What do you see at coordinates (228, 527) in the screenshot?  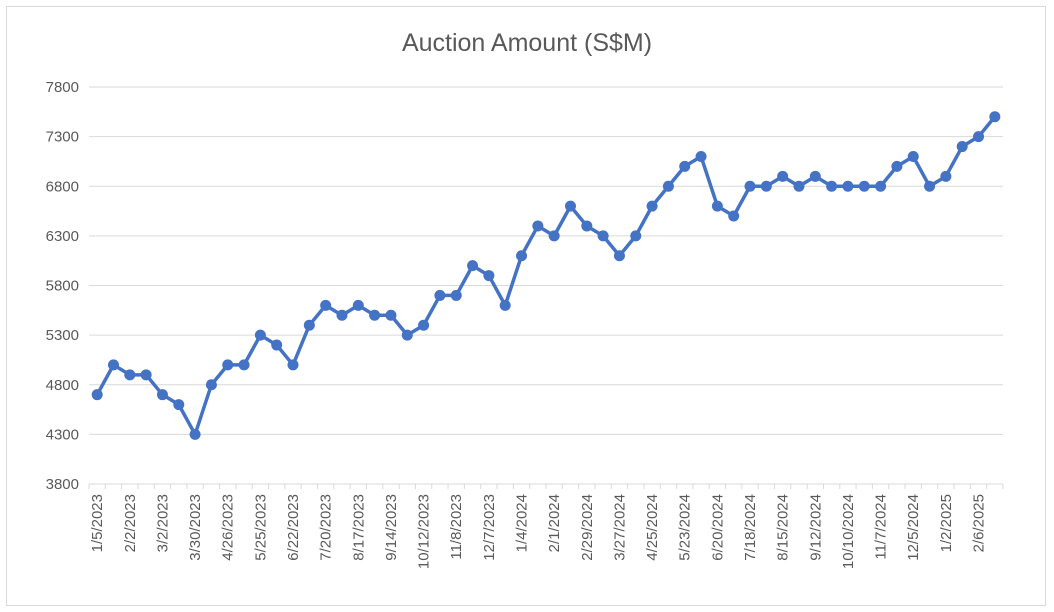 I see `x-tick-label: 4/26/2023` at bounding box center [228, 527].